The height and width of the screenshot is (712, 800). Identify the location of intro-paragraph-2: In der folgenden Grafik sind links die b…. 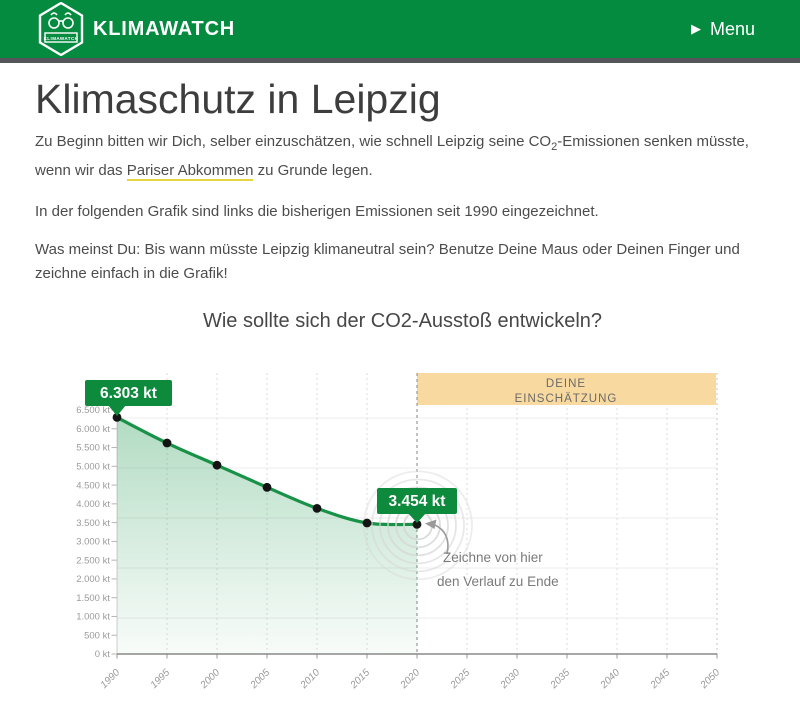
(317, 211).